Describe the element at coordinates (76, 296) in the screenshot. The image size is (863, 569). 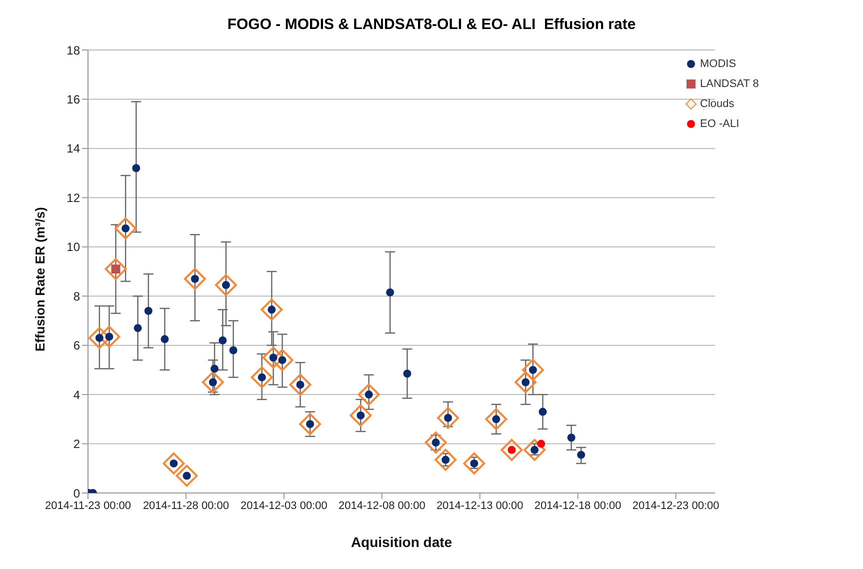
I see `y-tick-label: 8` at that location.